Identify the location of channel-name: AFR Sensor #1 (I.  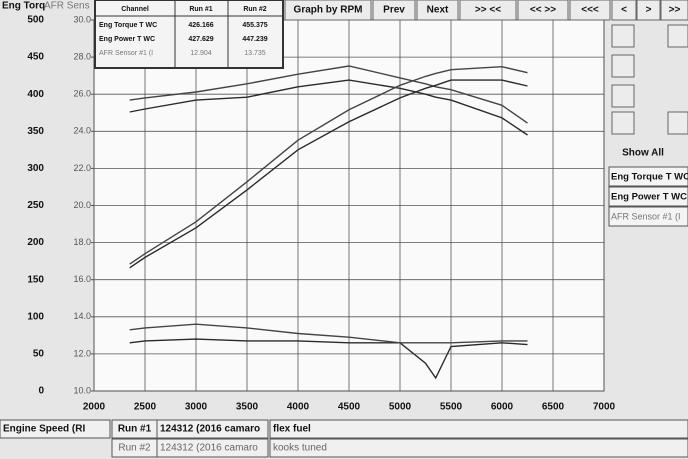
(646, 216).